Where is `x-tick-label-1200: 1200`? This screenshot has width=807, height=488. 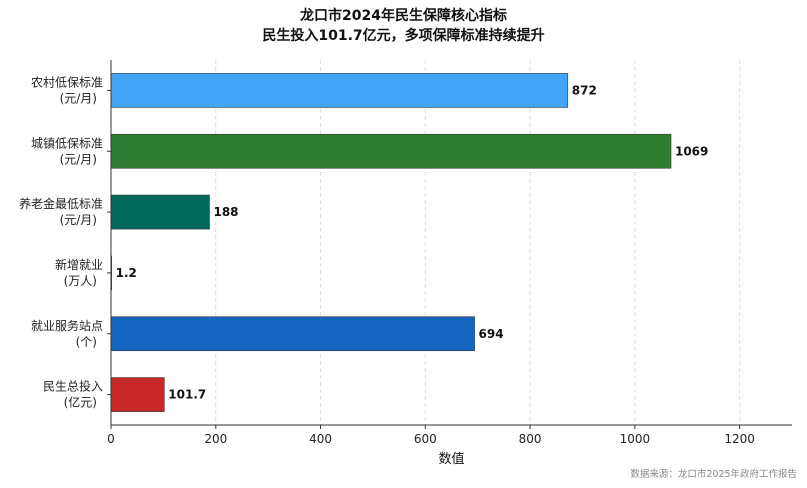 x-tick-label-1200: 1200 is located at coordinates (739, 439).